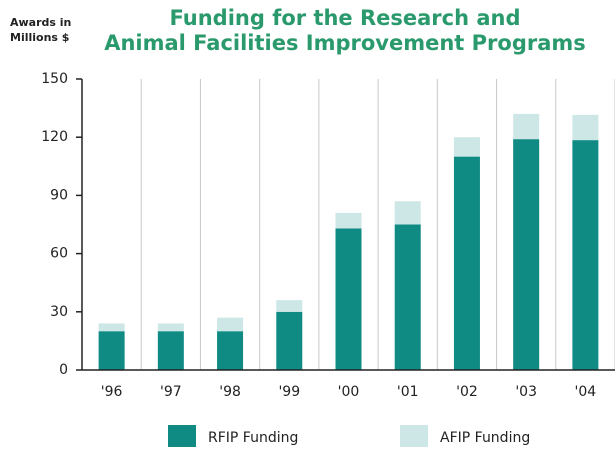  Describe the element at coordinates (345, 43) in the screenshot. I see `chart-title: Animal Facilities Improvement Programs` at that location.